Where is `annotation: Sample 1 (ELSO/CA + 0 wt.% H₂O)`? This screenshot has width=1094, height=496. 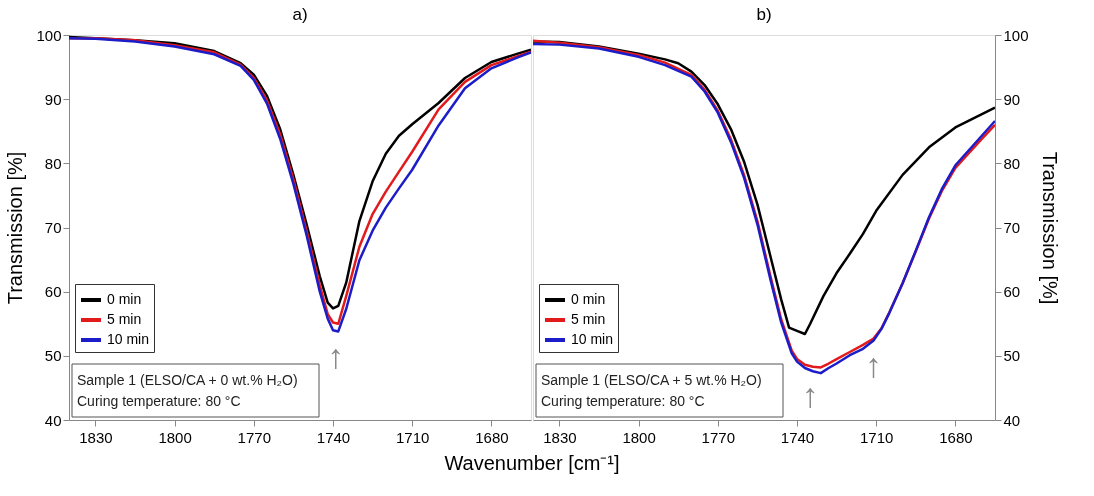 annotation: Sample 1 (ELSO/CA + 0 wt.% H₂O) is located at coordinates (187, 380).